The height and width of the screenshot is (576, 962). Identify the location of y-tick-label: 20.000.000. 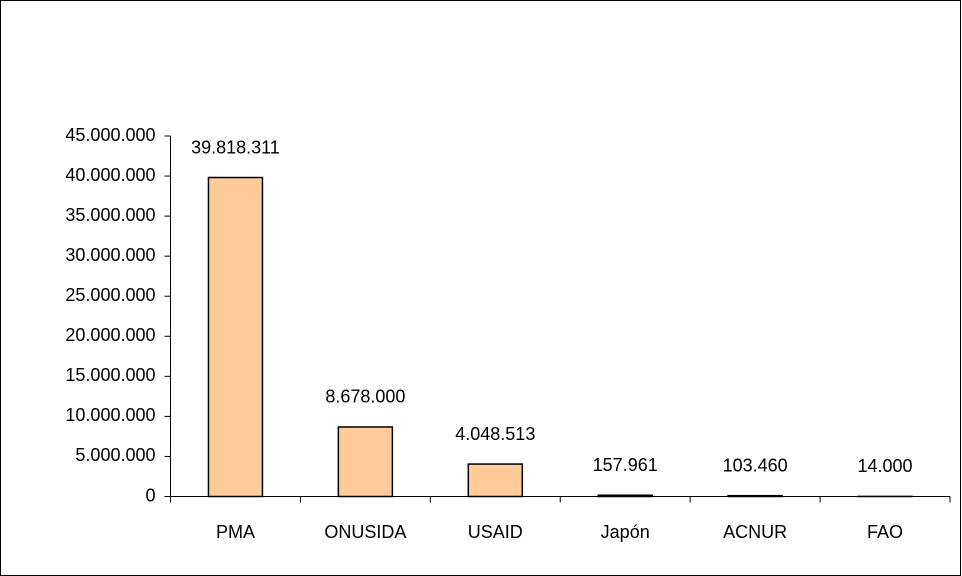
(110, 335).